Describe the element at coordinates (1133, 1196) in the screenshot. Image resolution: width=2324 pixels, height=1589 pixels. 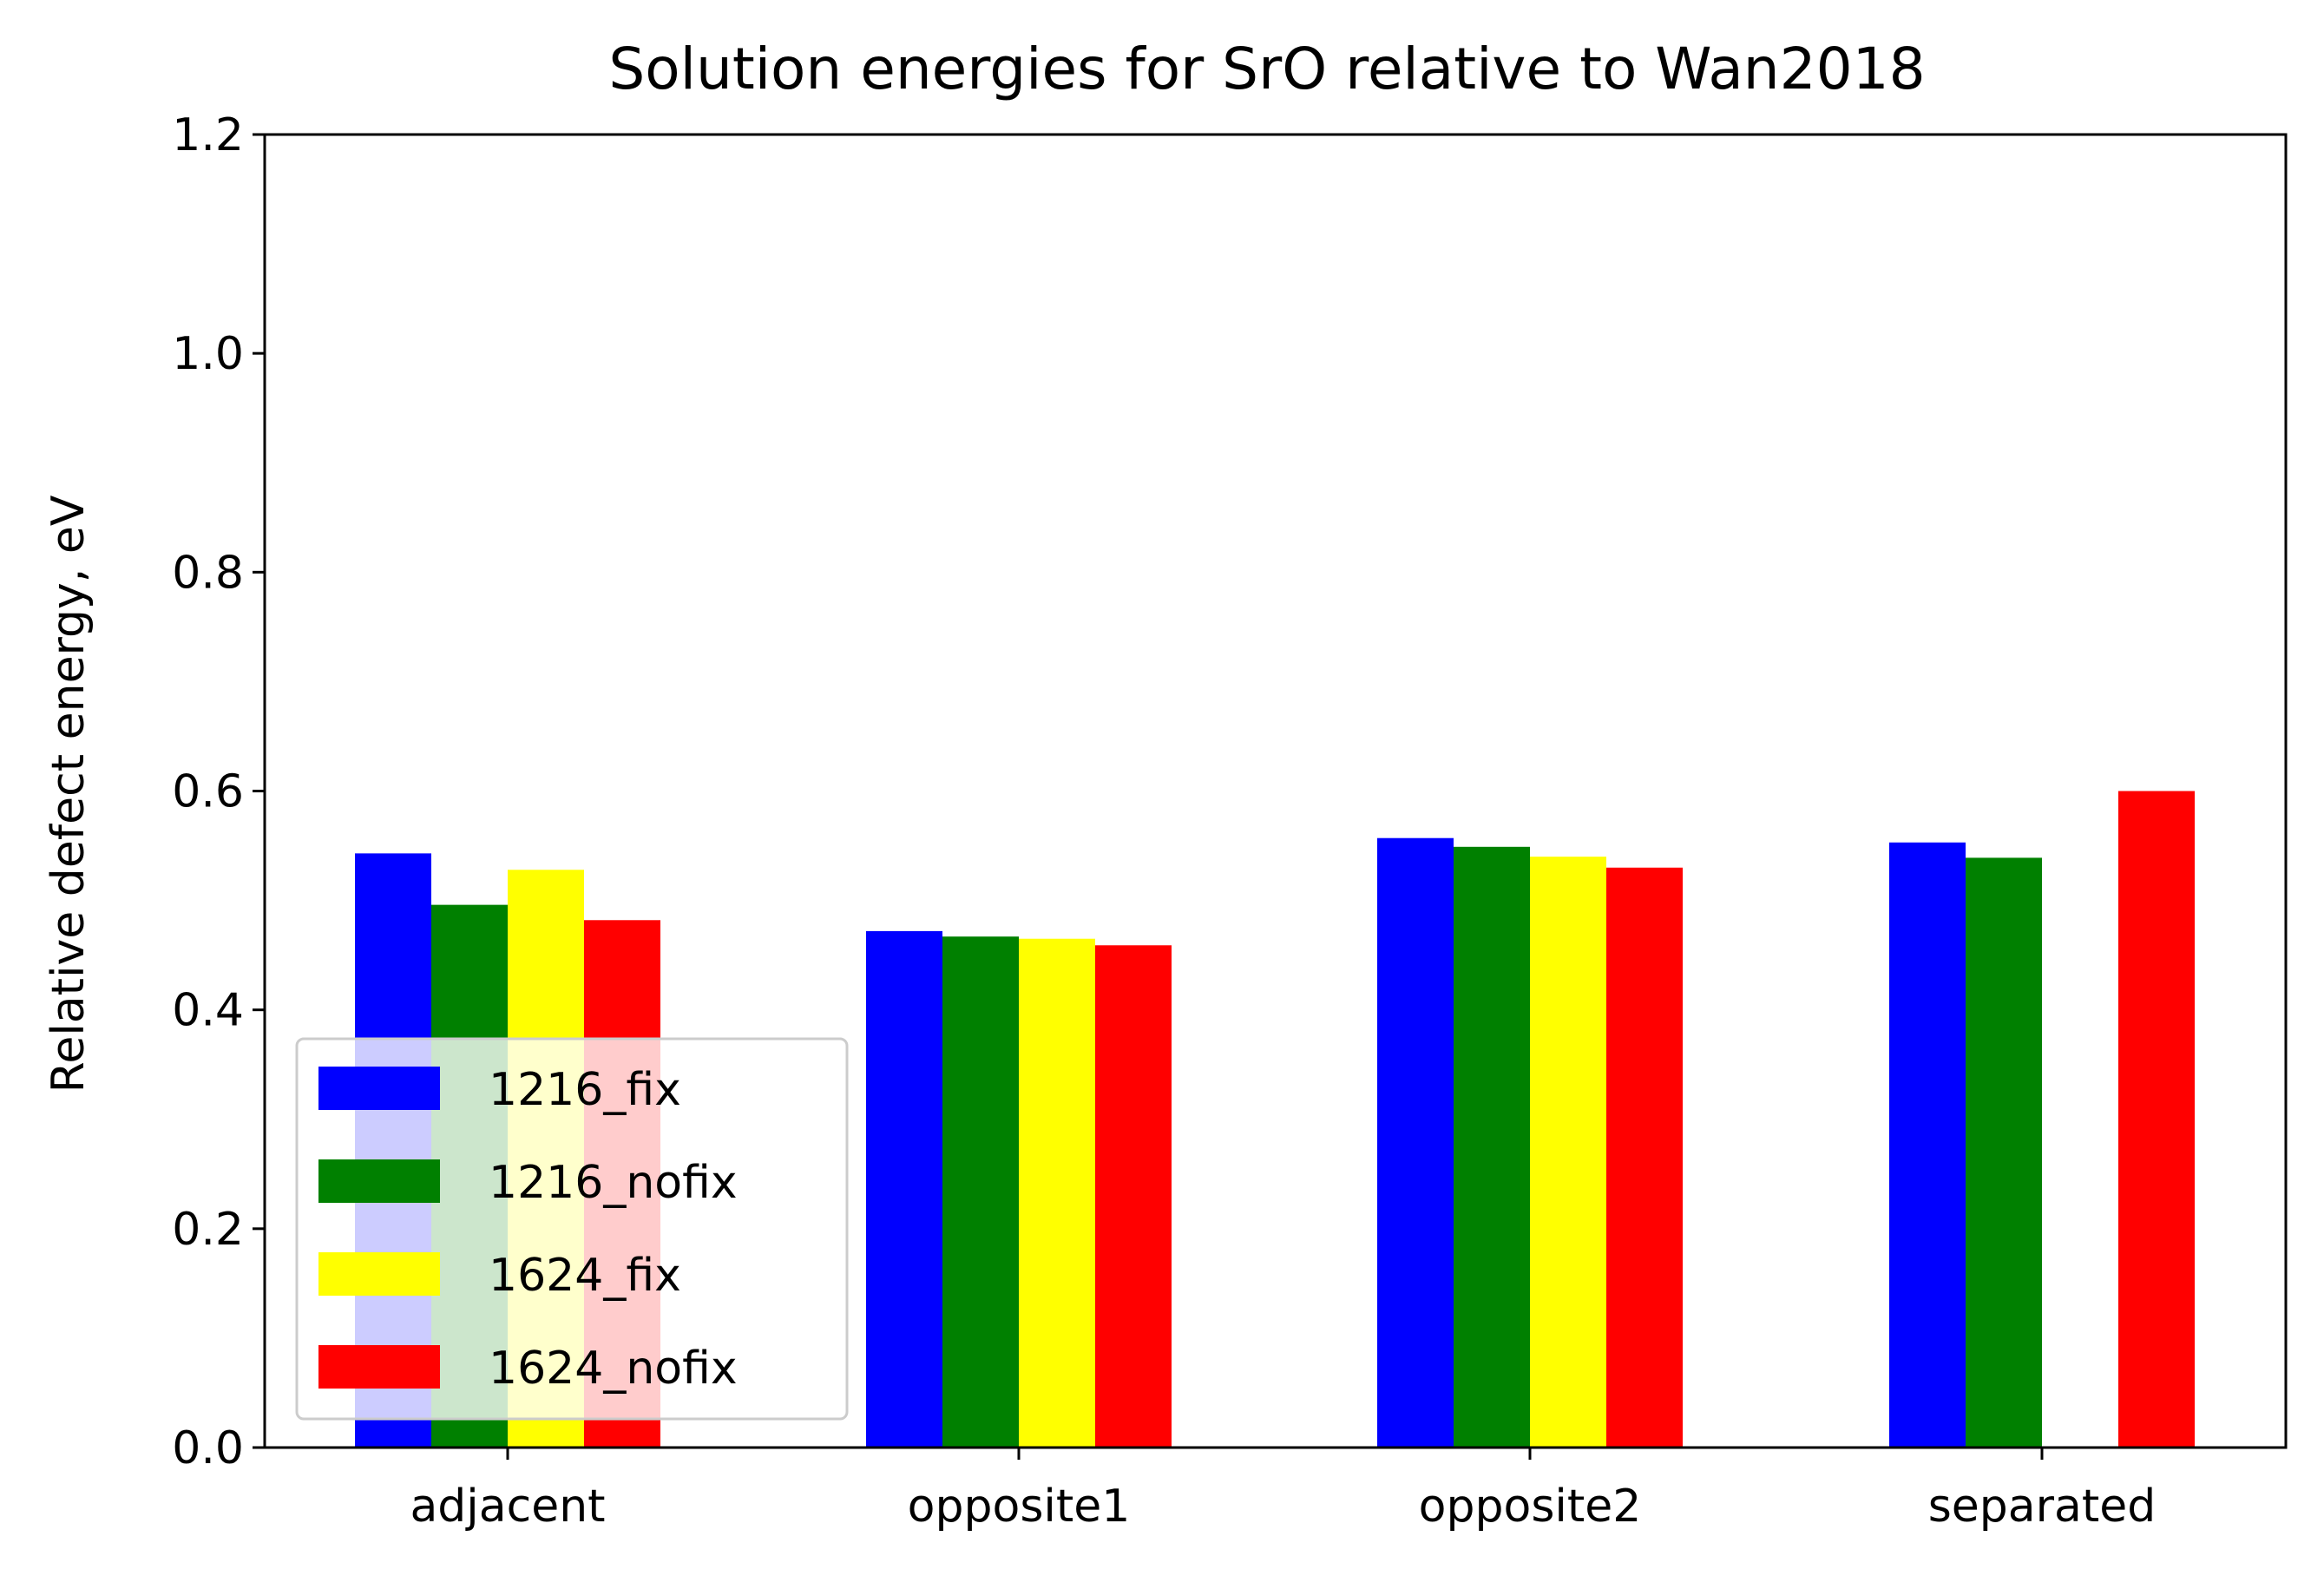
I see `bar-opposite1-1624_nofix` at that location.